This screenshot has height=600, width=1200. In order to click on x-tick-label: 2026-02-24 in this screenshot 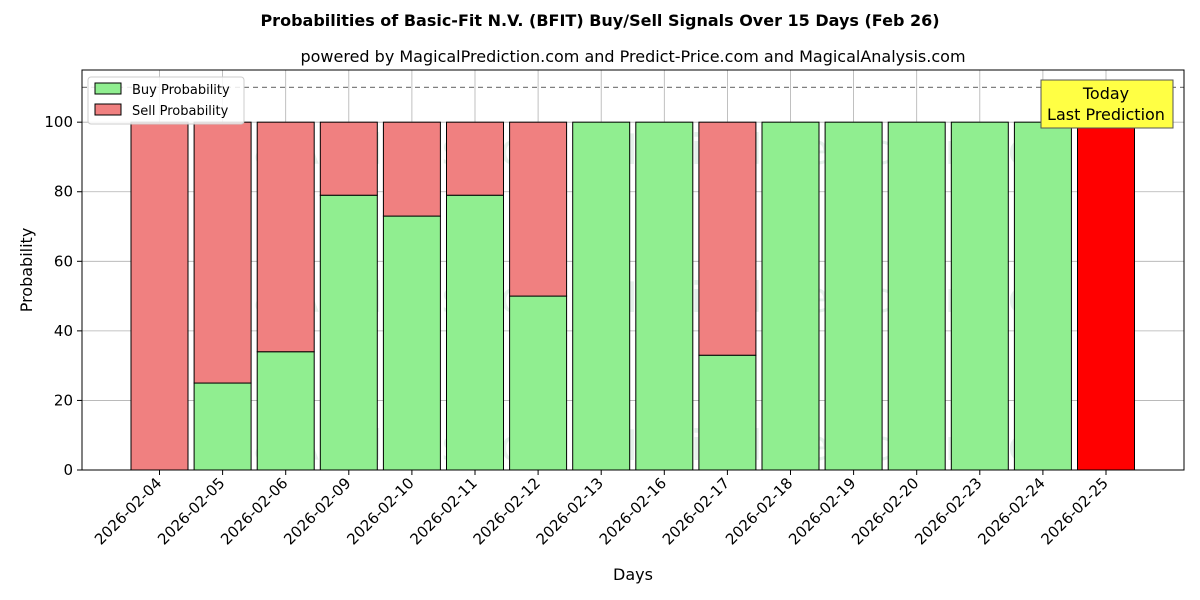, I will do `click(1011, 511)`.